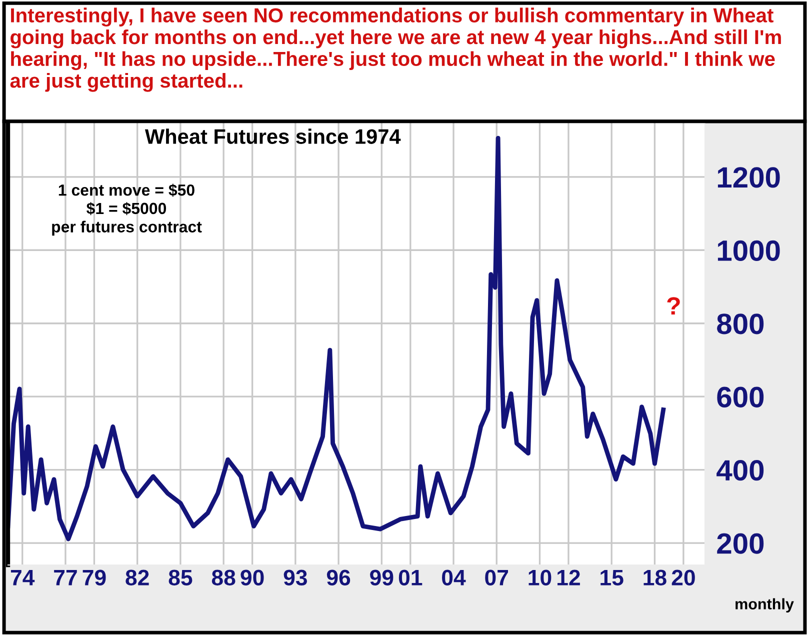  Describe the element at coordinates (673, 306) in the screenshot. I see `annotation: ?` at that location.